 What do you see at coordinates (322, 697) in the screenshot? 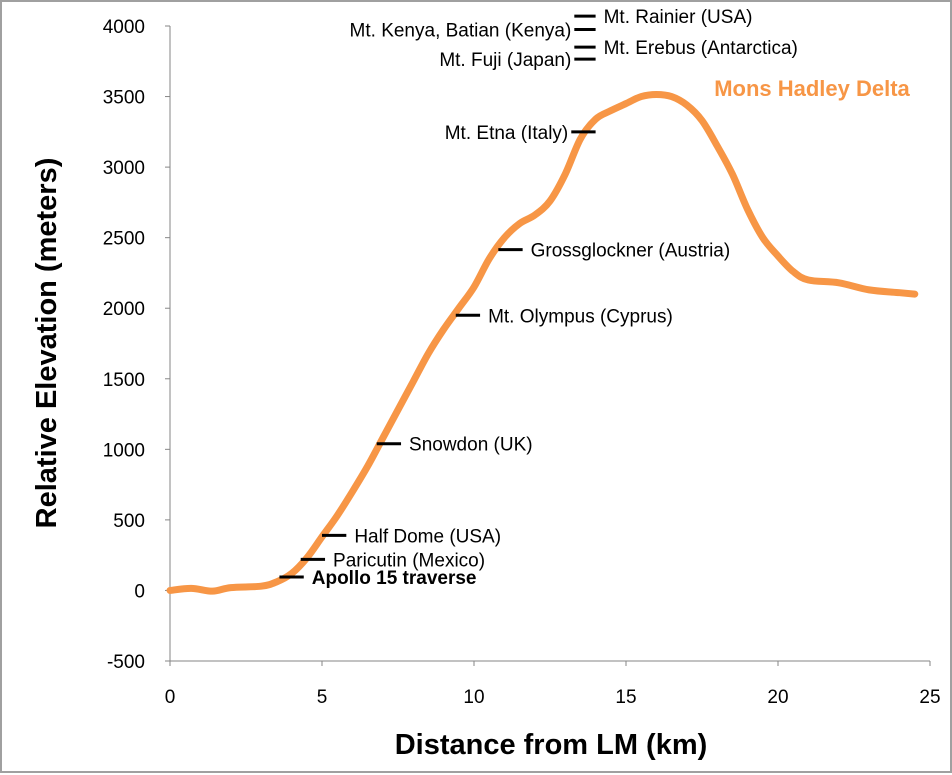
I see `x-tick-label: 5` at bounding box center [322, 697].